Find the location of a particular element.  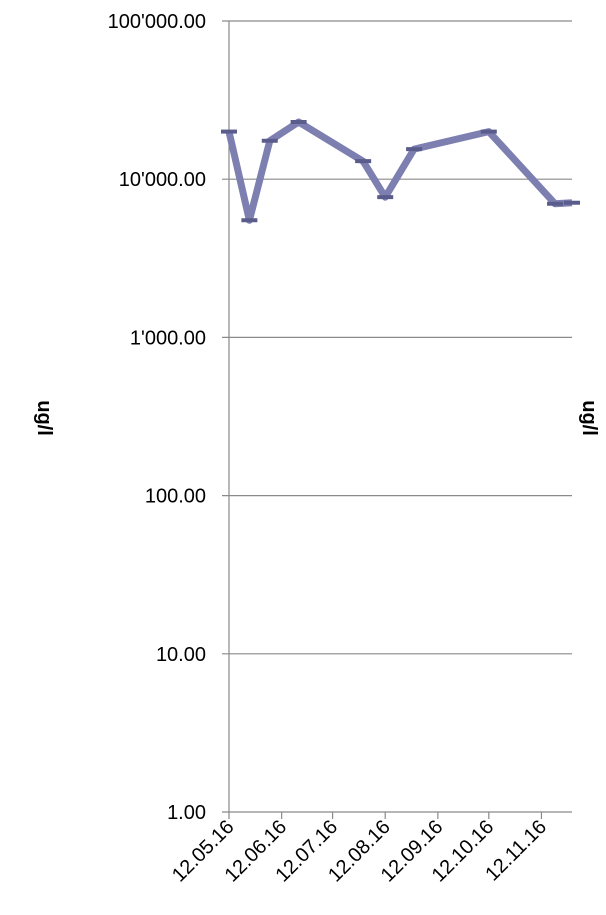

series-line is located at coordinates (399, 171).